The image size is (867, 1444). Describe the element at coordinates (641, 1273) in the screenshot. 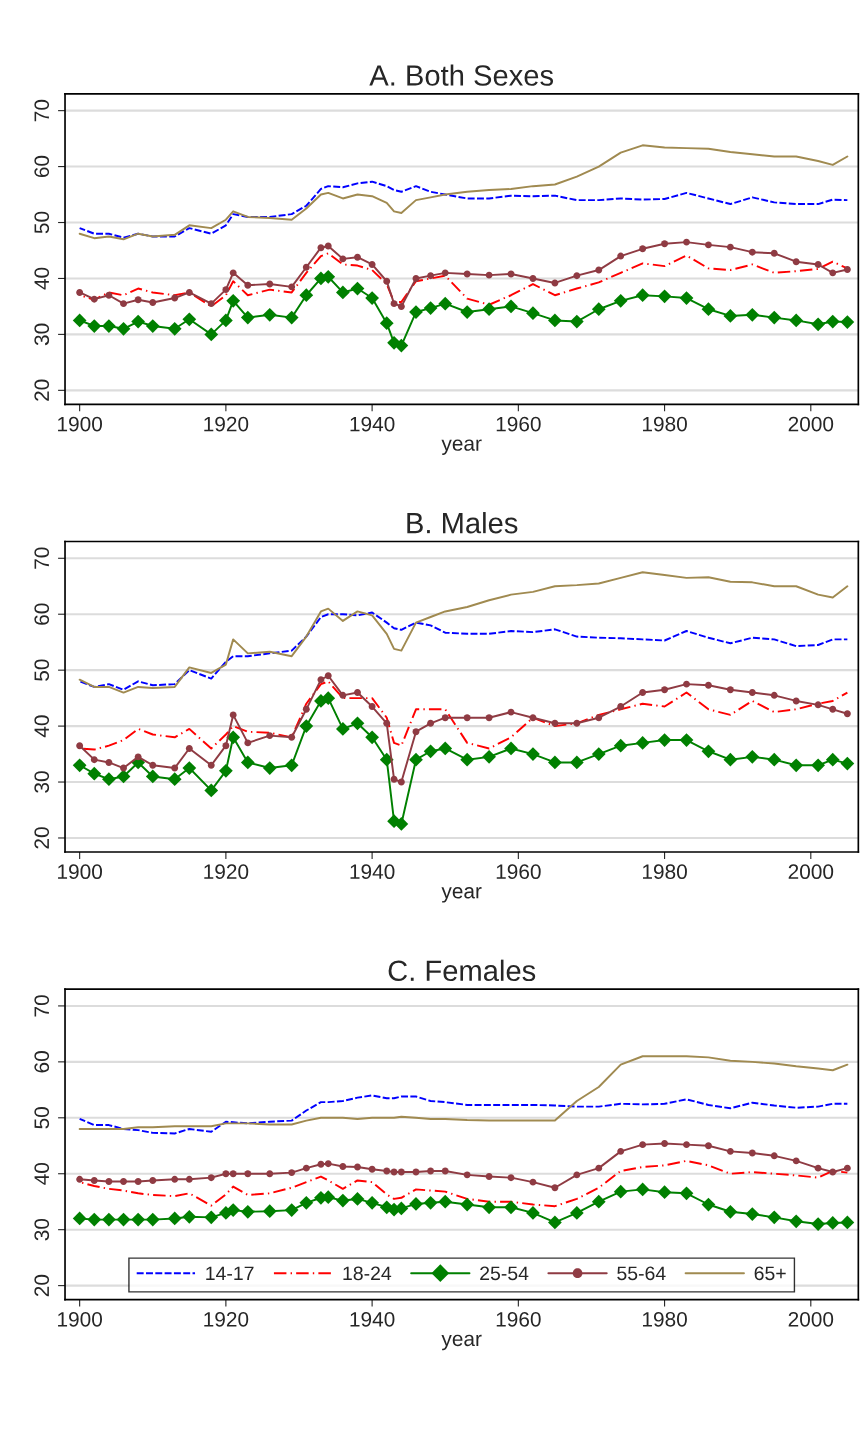

I see `legend-label: 55-64` at that location.